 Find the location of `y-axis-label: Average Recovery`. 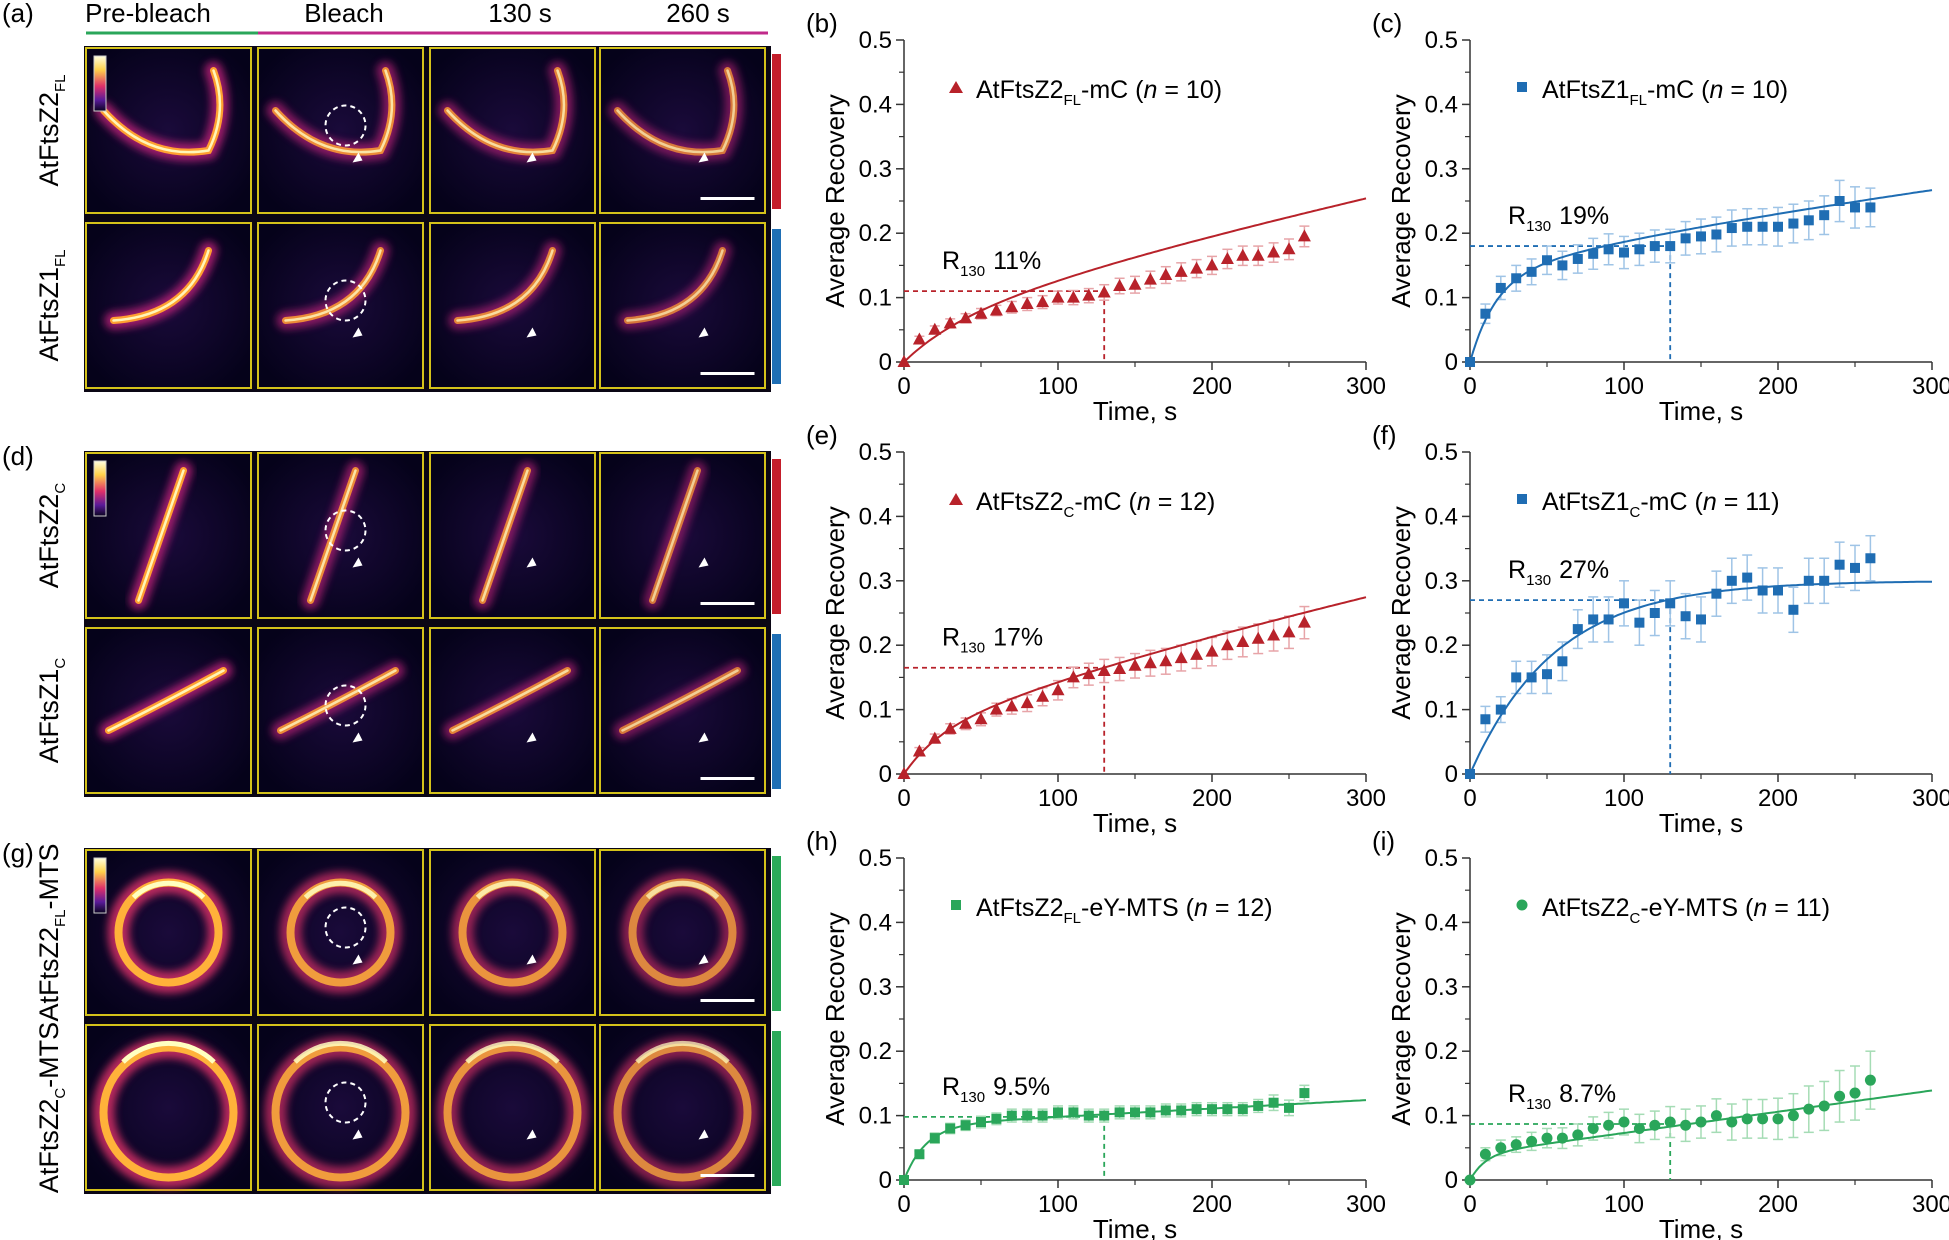

y-axis-label: Average Recovery is located at coordinates (835, 200).